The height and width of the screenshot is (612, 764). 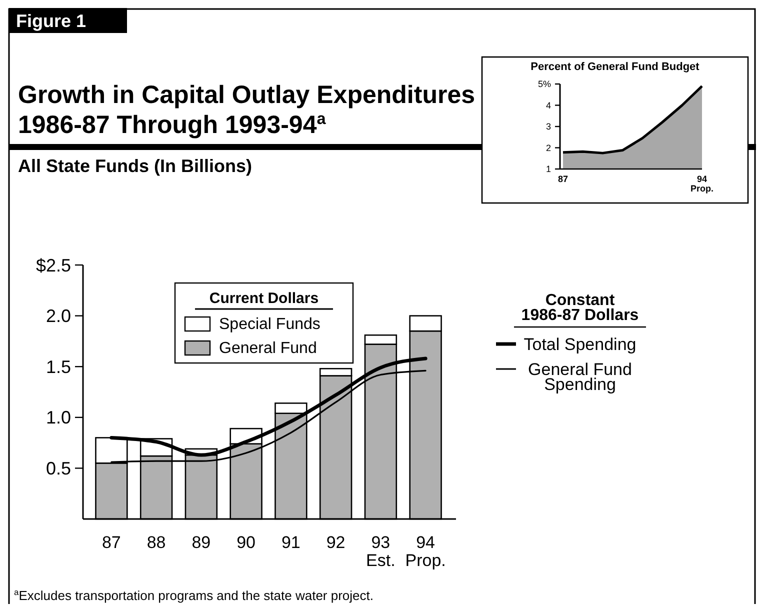 What do you see at coordinates (336, 542) in the screenshot?
I see `x-tick-label: 92` at bounding box center [336, 542].